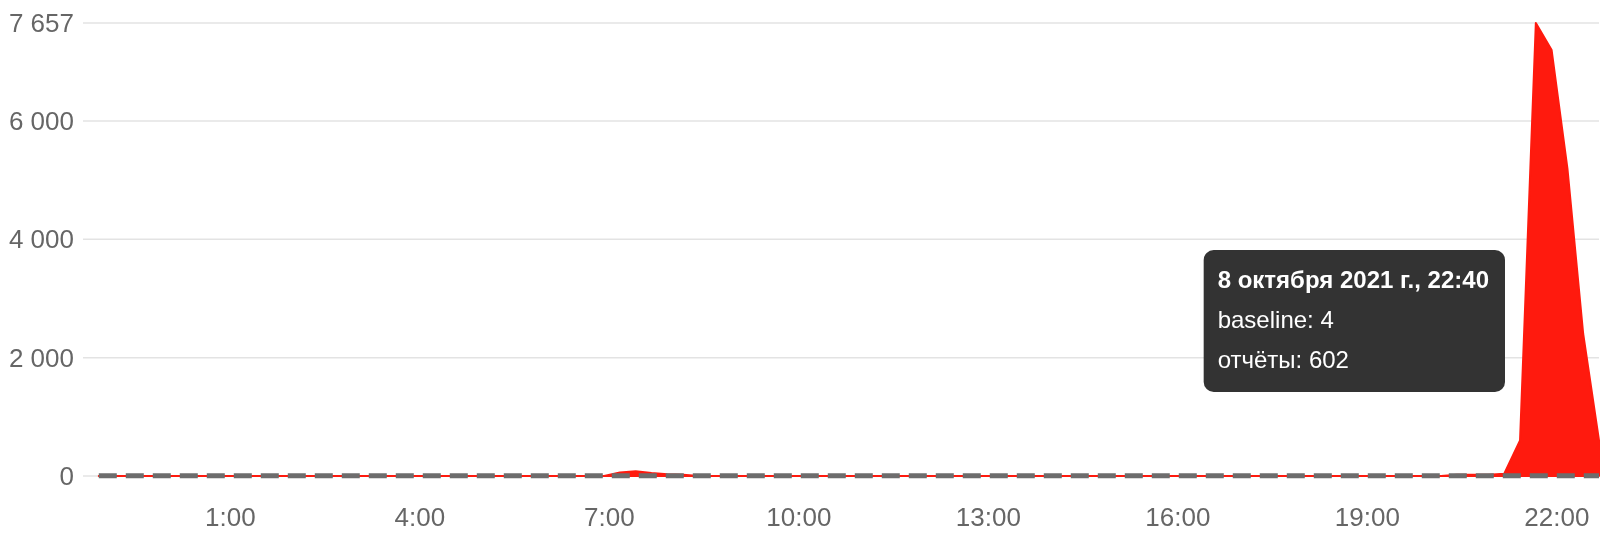 The width and height of the screenshot is (1600, 538). What do you see at coordinates (609, 517) in the screenshot?
I see `x-tick-label: 7:00` at bounding box center [609, 517].